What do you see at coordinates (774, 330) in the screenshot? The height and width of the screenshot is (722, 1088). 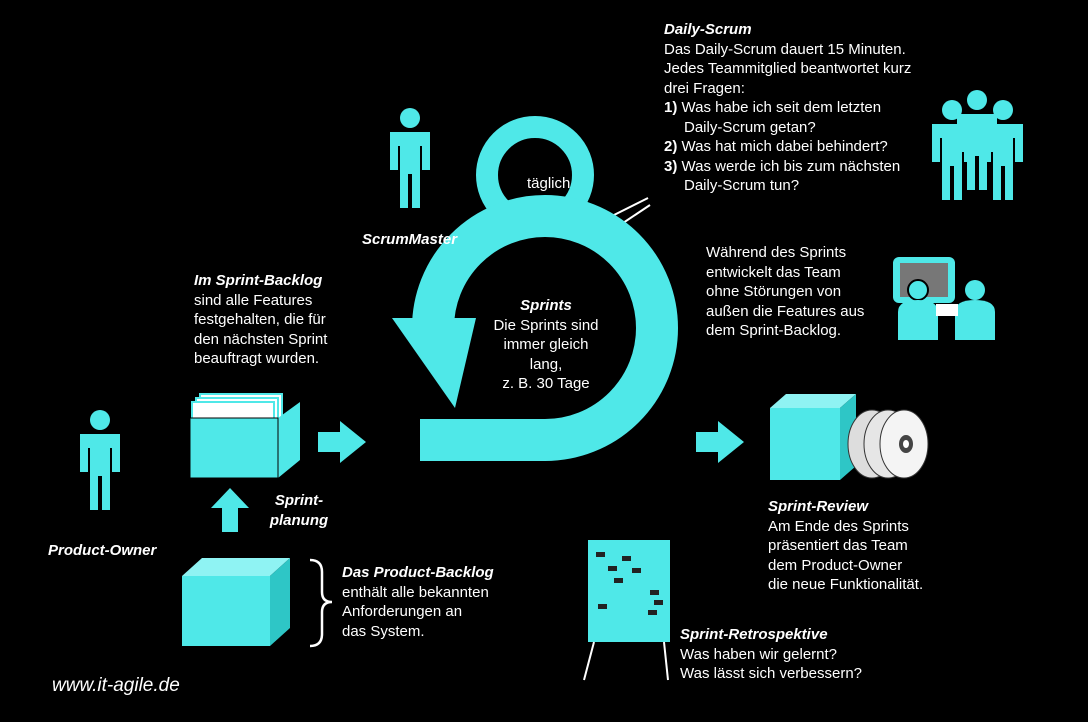 I see `team-work-line: dem Sprint-Backlog.` at bounding box center [774, 330].